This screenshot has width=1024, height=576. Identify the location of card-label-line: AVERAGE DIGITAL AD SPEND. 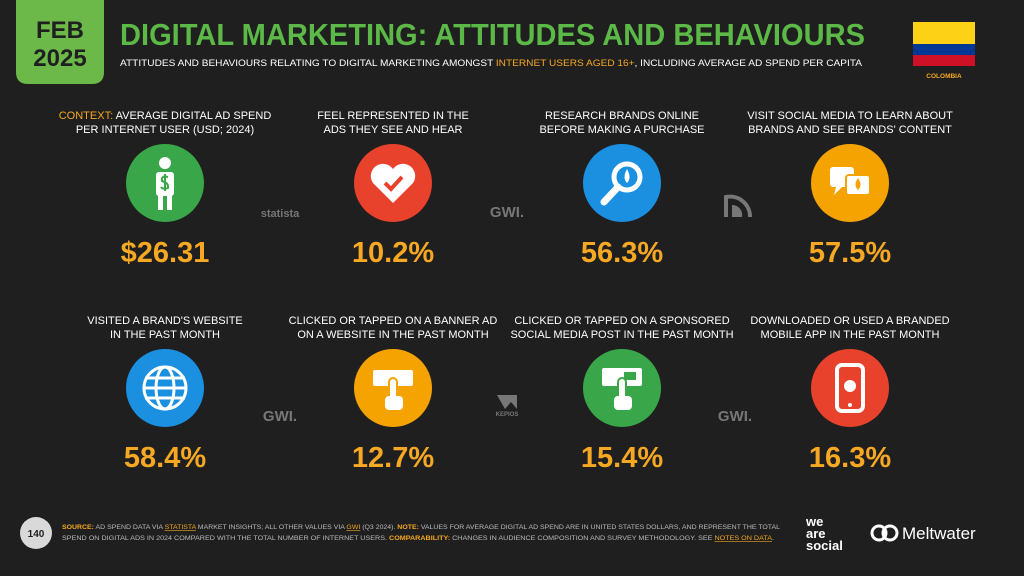
(192, 116).